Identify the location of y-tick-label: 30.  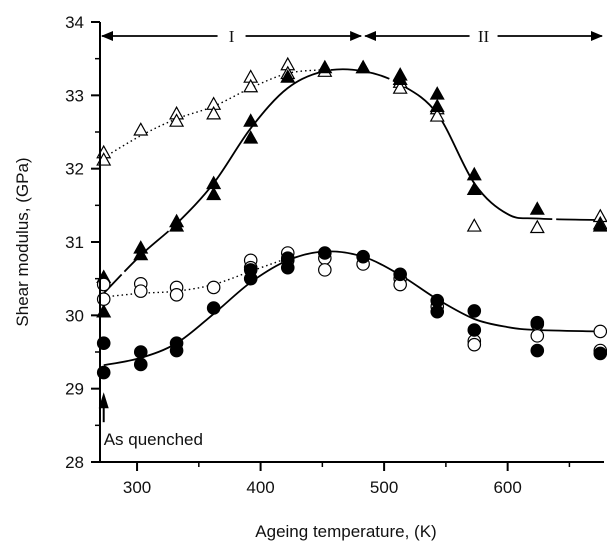
(74, 315).